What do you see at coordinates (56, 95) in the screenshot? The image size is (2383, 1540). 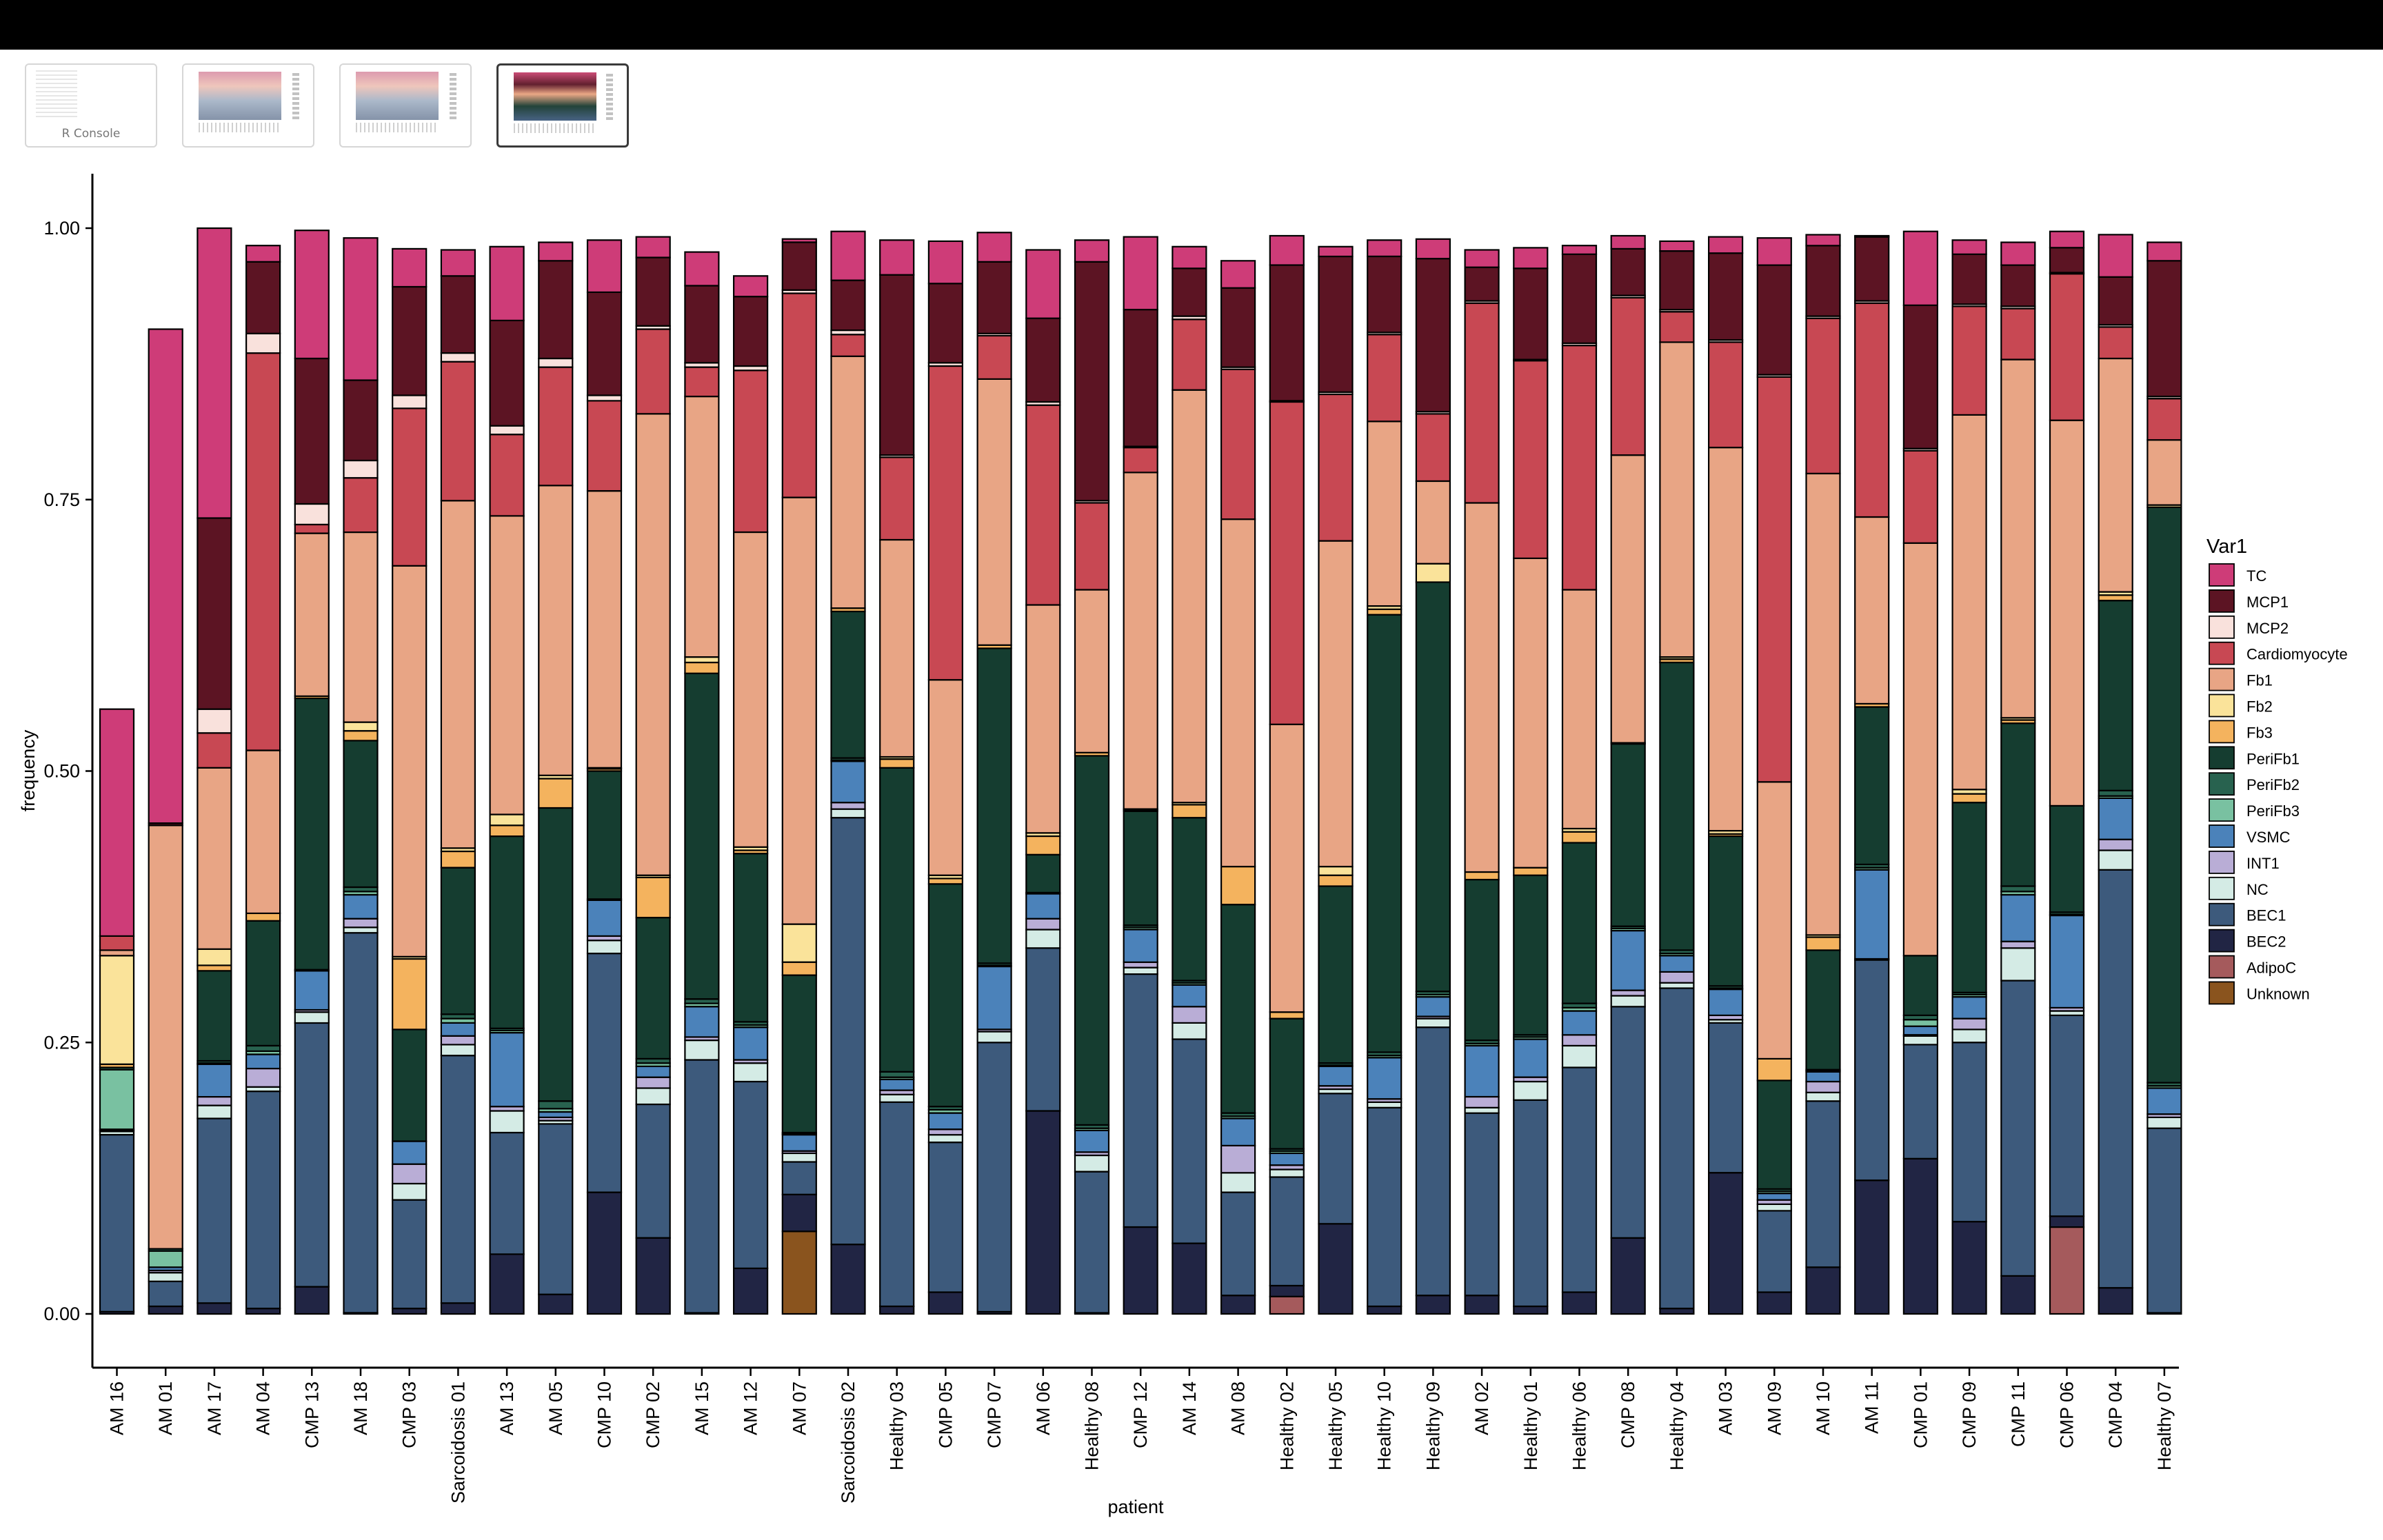 I see `console-preview` at bounding box center [56, 95].